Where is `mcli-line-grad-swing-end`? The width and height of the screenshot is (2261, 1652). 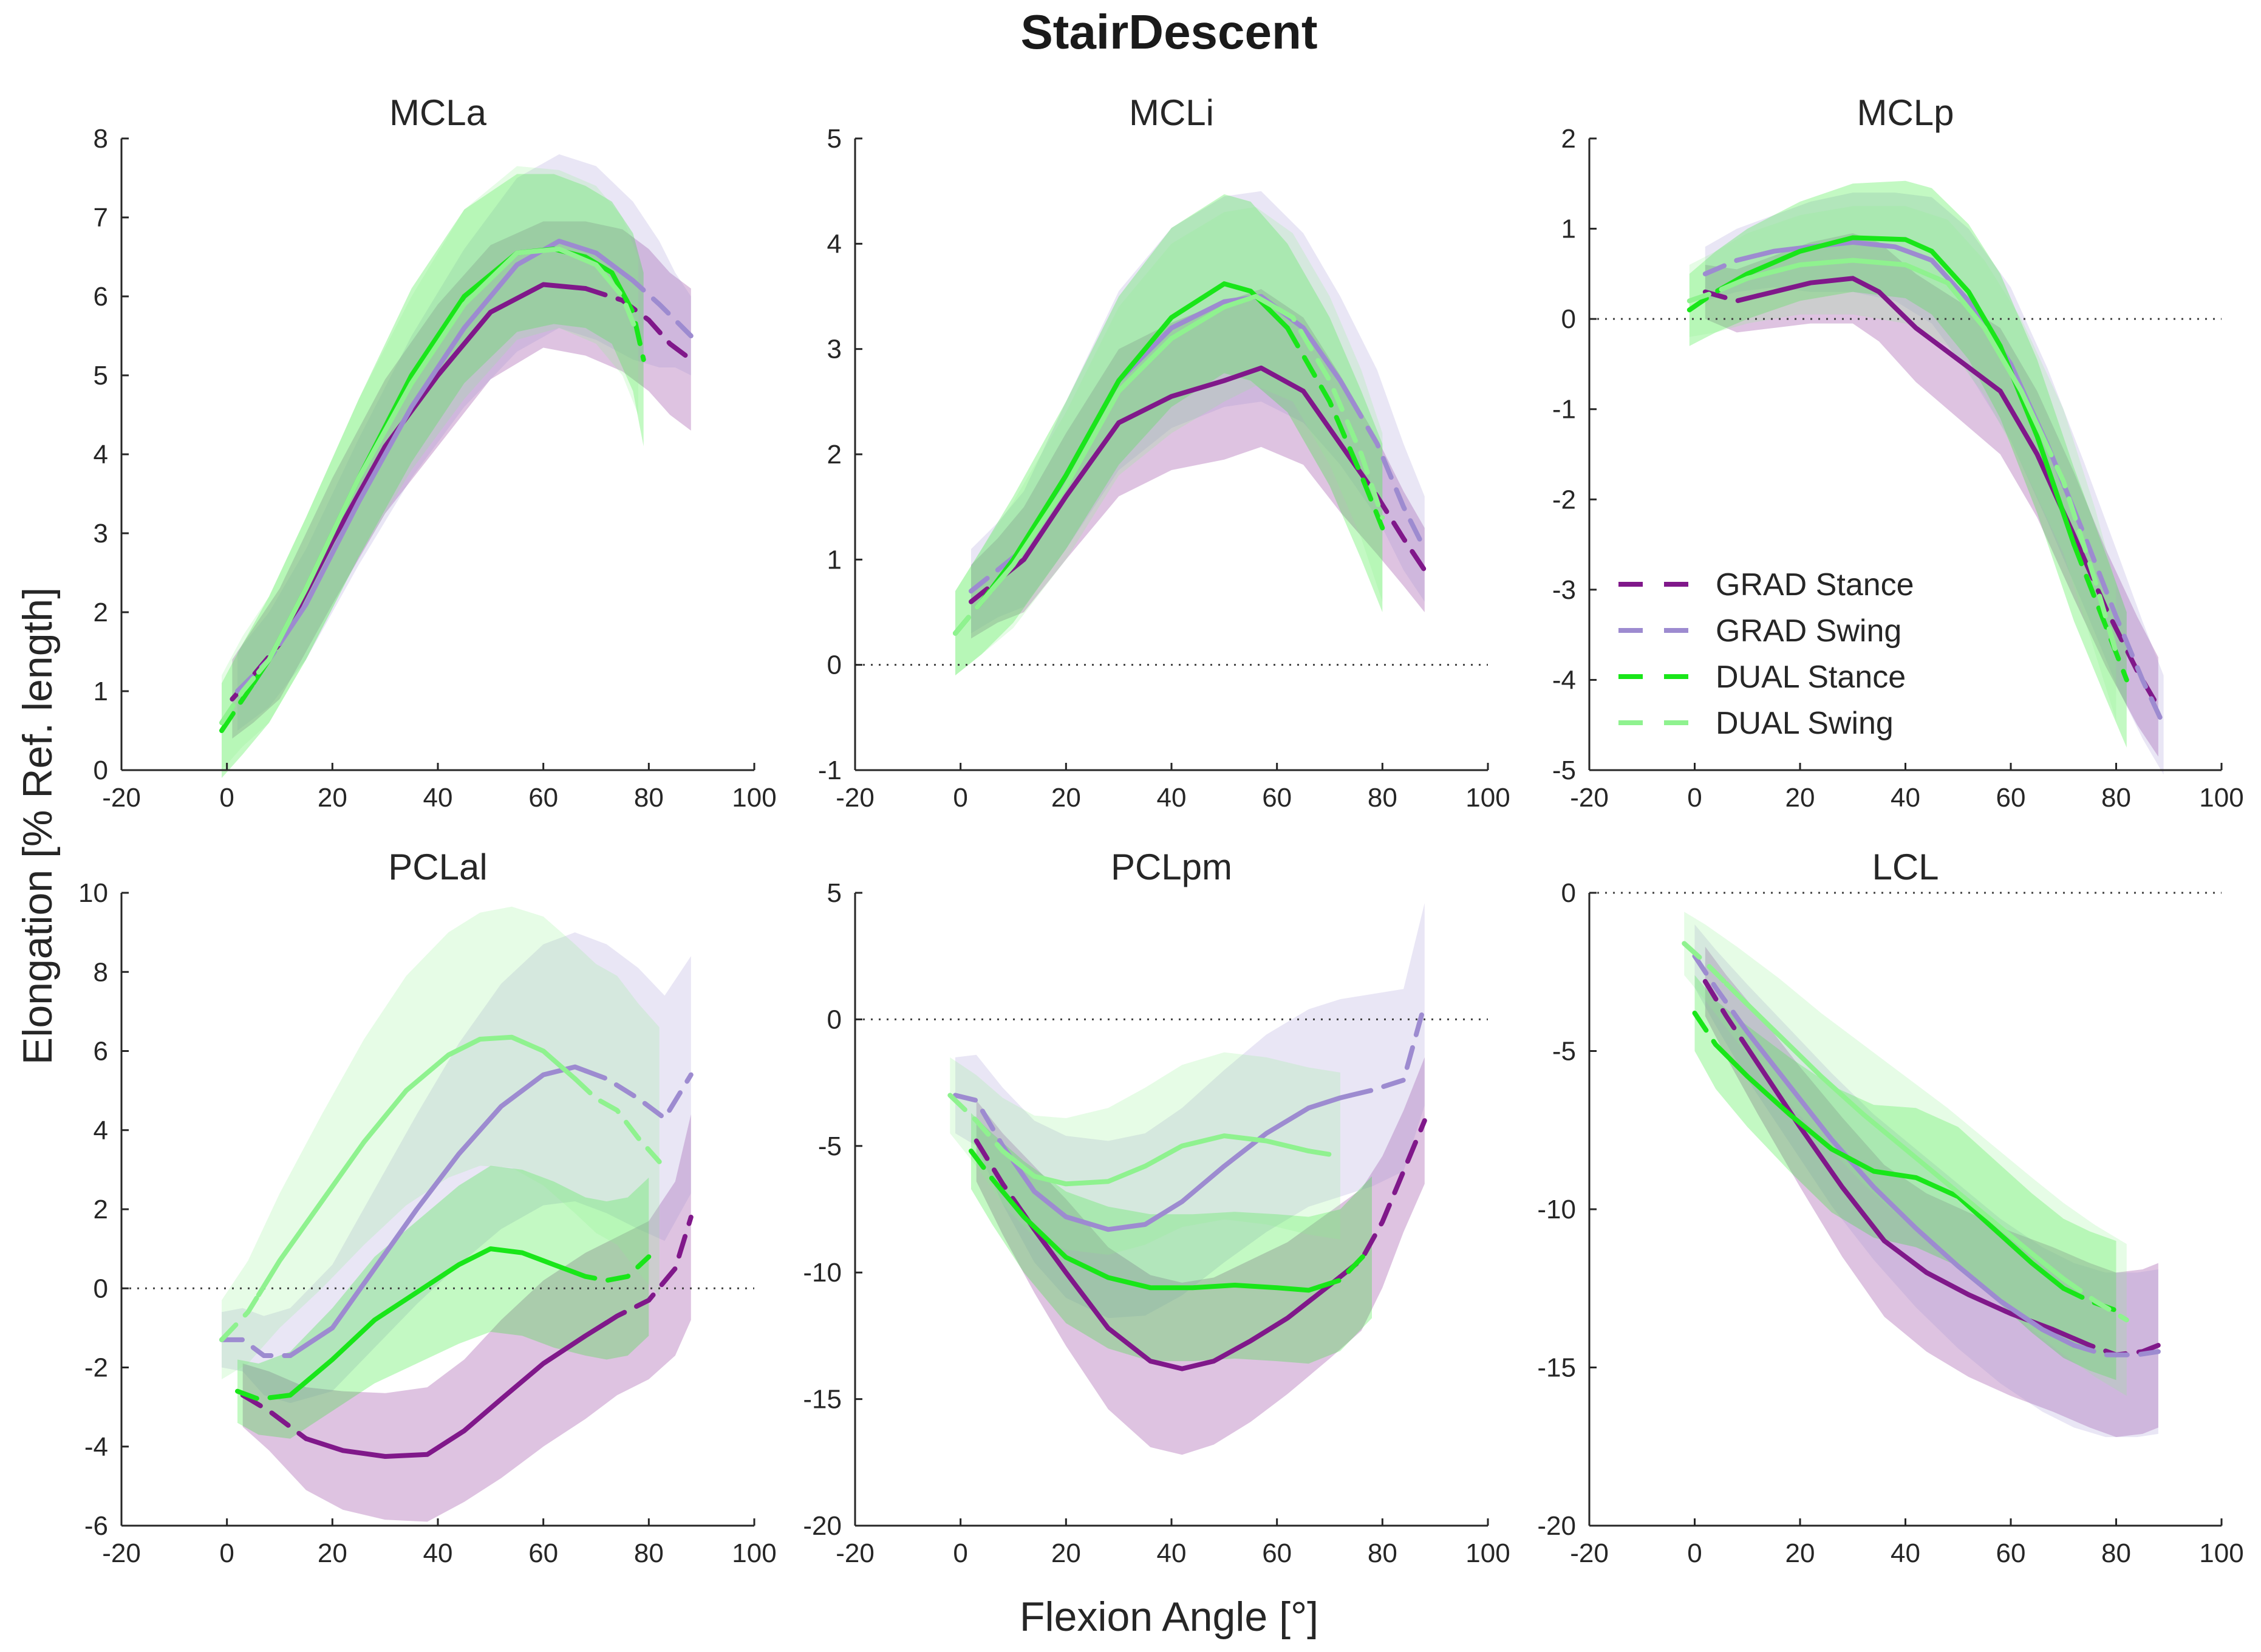 mcli-line-grad-swing-end is located at coordinates (1387, 473).